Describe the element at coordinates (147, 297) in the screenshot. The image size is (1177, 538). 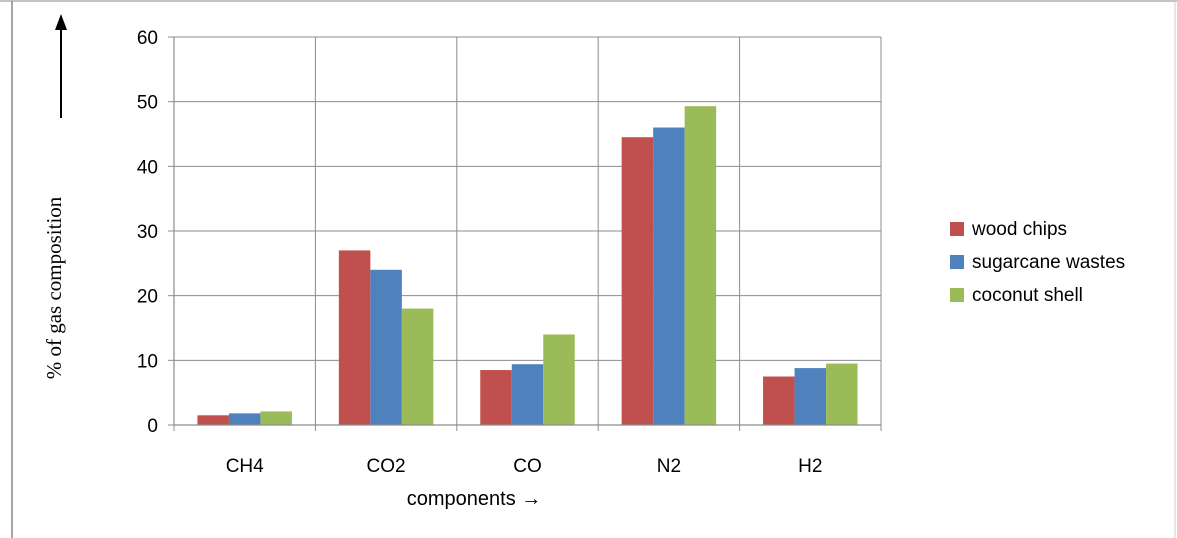
I see `y-tick-label: 20` at that location.